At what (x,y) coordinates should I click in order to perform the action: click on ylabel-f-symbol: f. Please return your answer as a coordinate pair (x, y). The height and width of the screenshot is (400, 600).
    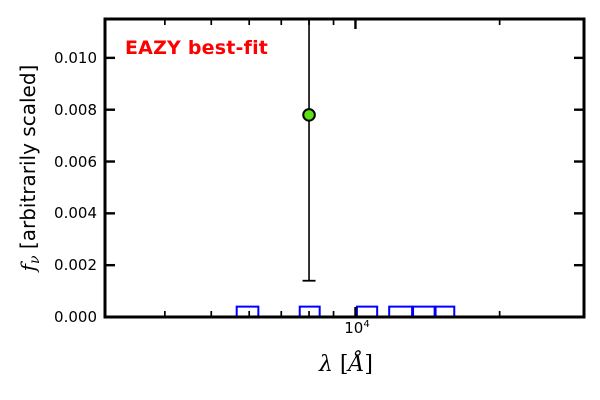
    Looking at the image, I should click on (28, 267).